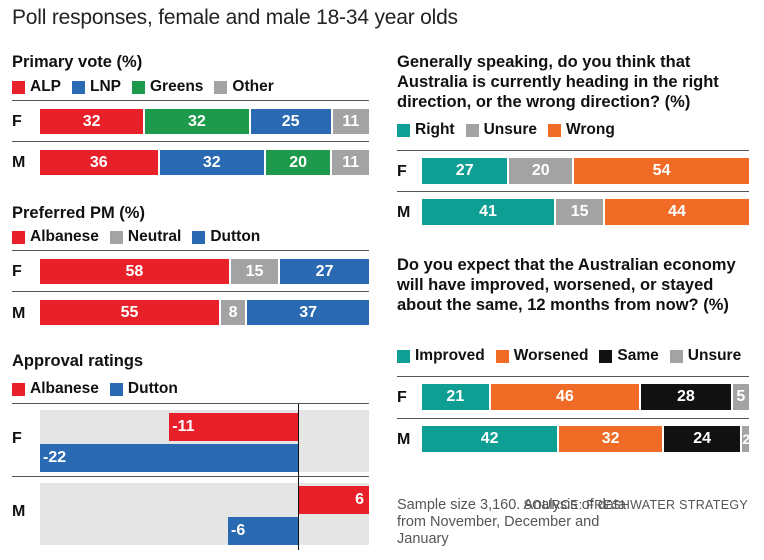 Image resolution: width=764 pixels, height=560 pixels. What do you see at coordinates (154, 236) in the screenshot?
I see `legend-label: Neutral` at bounding box center [154, 236].